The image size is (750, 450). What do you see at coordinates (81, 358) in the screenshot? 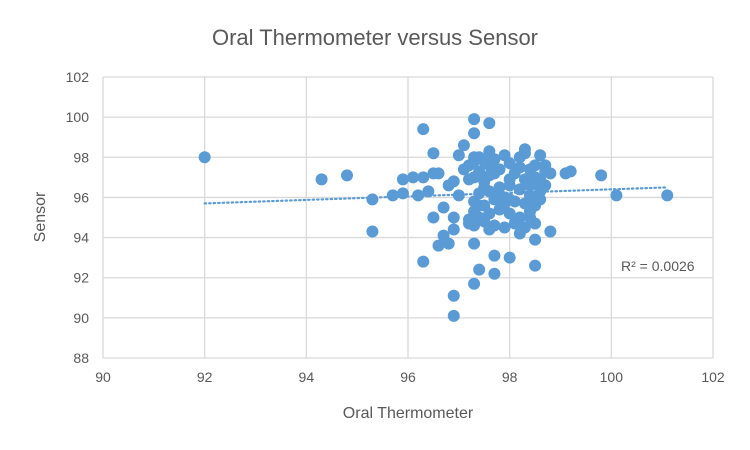
I see `y-tick-label: 88` at bounding box center [81, 358].